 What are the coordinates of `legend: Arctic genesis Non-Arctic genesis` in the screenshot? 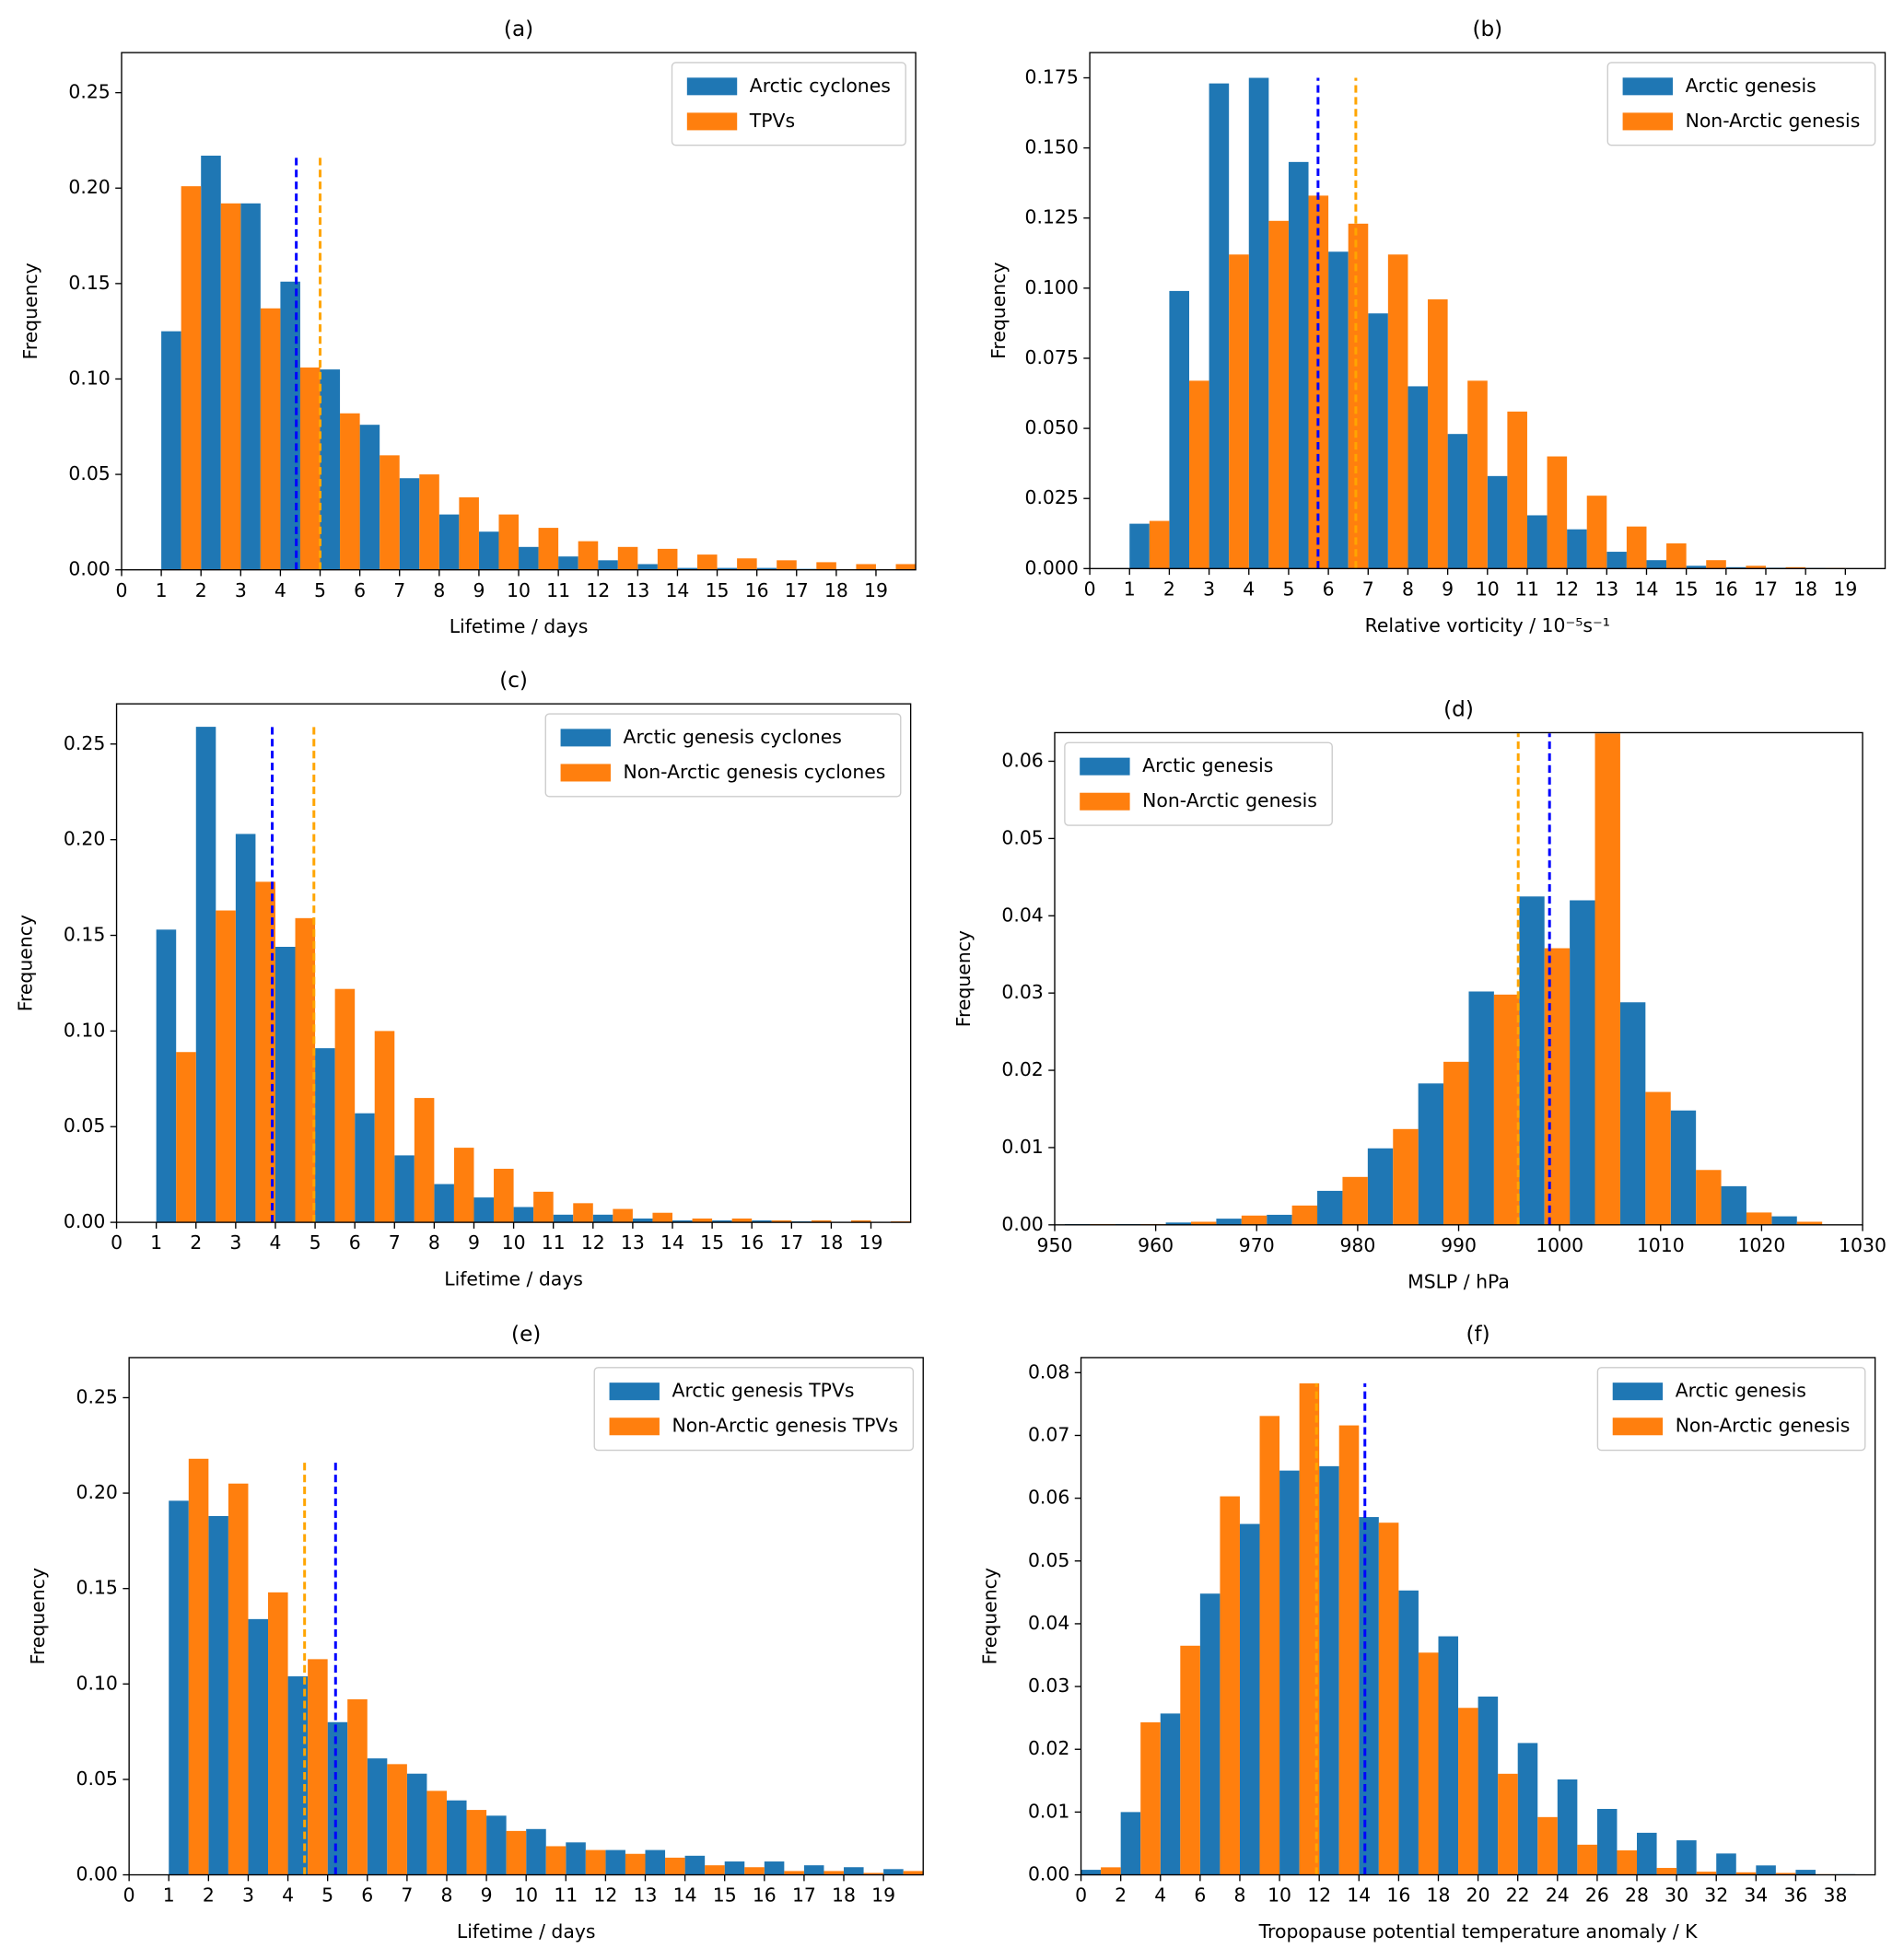 It's located at (1198, 783).